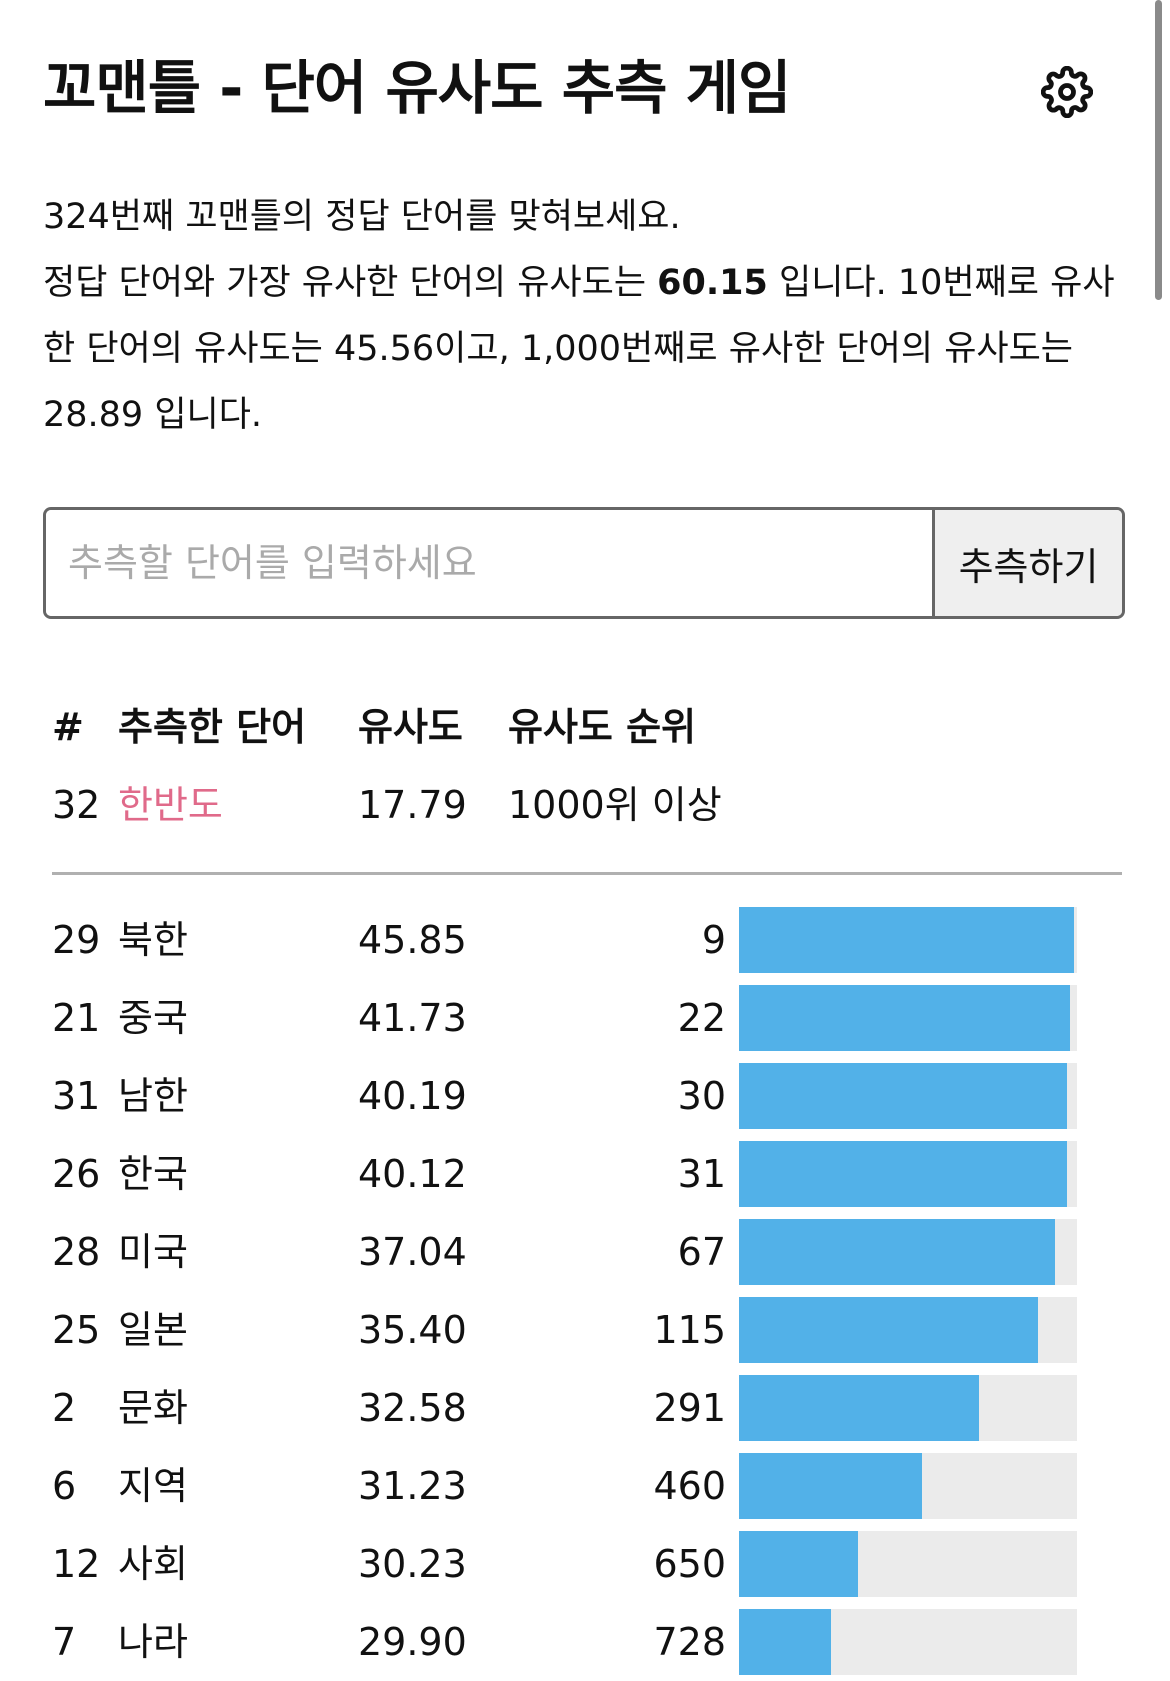 The width and height of the screenshot is (1170, 1681). What do you see at coordinates (153, 1096) in the screenshot?
I see `row-word: 남한` at bounding box center [153, 1096].